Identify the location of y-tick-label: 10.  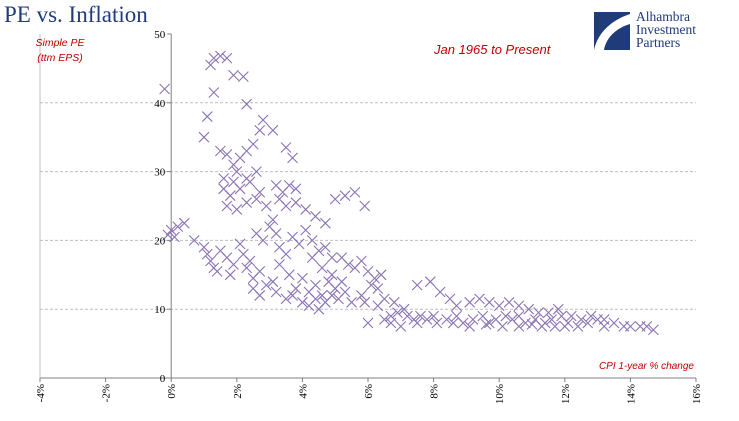
(160, 310).